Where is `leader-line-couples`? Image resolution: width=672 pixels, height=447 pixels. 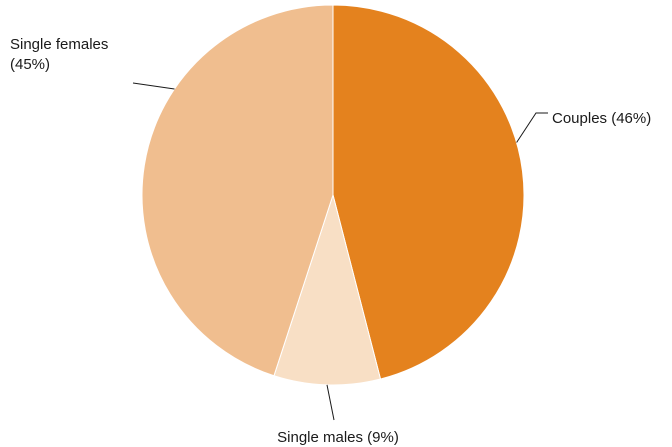
leader-line-couples is located at coordinates (532, 127).